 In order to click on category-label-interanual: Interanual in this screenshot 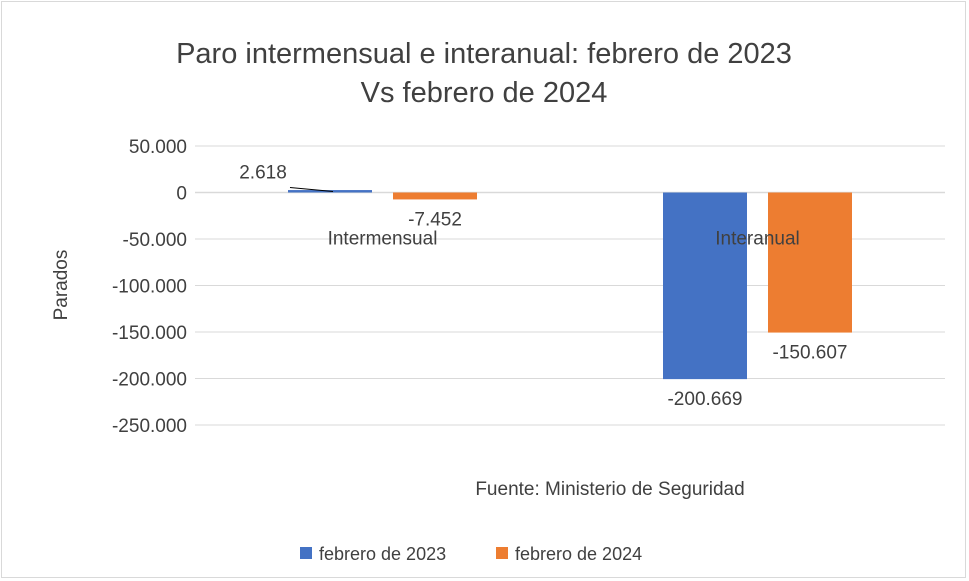, I will do `click(757, 239)`.